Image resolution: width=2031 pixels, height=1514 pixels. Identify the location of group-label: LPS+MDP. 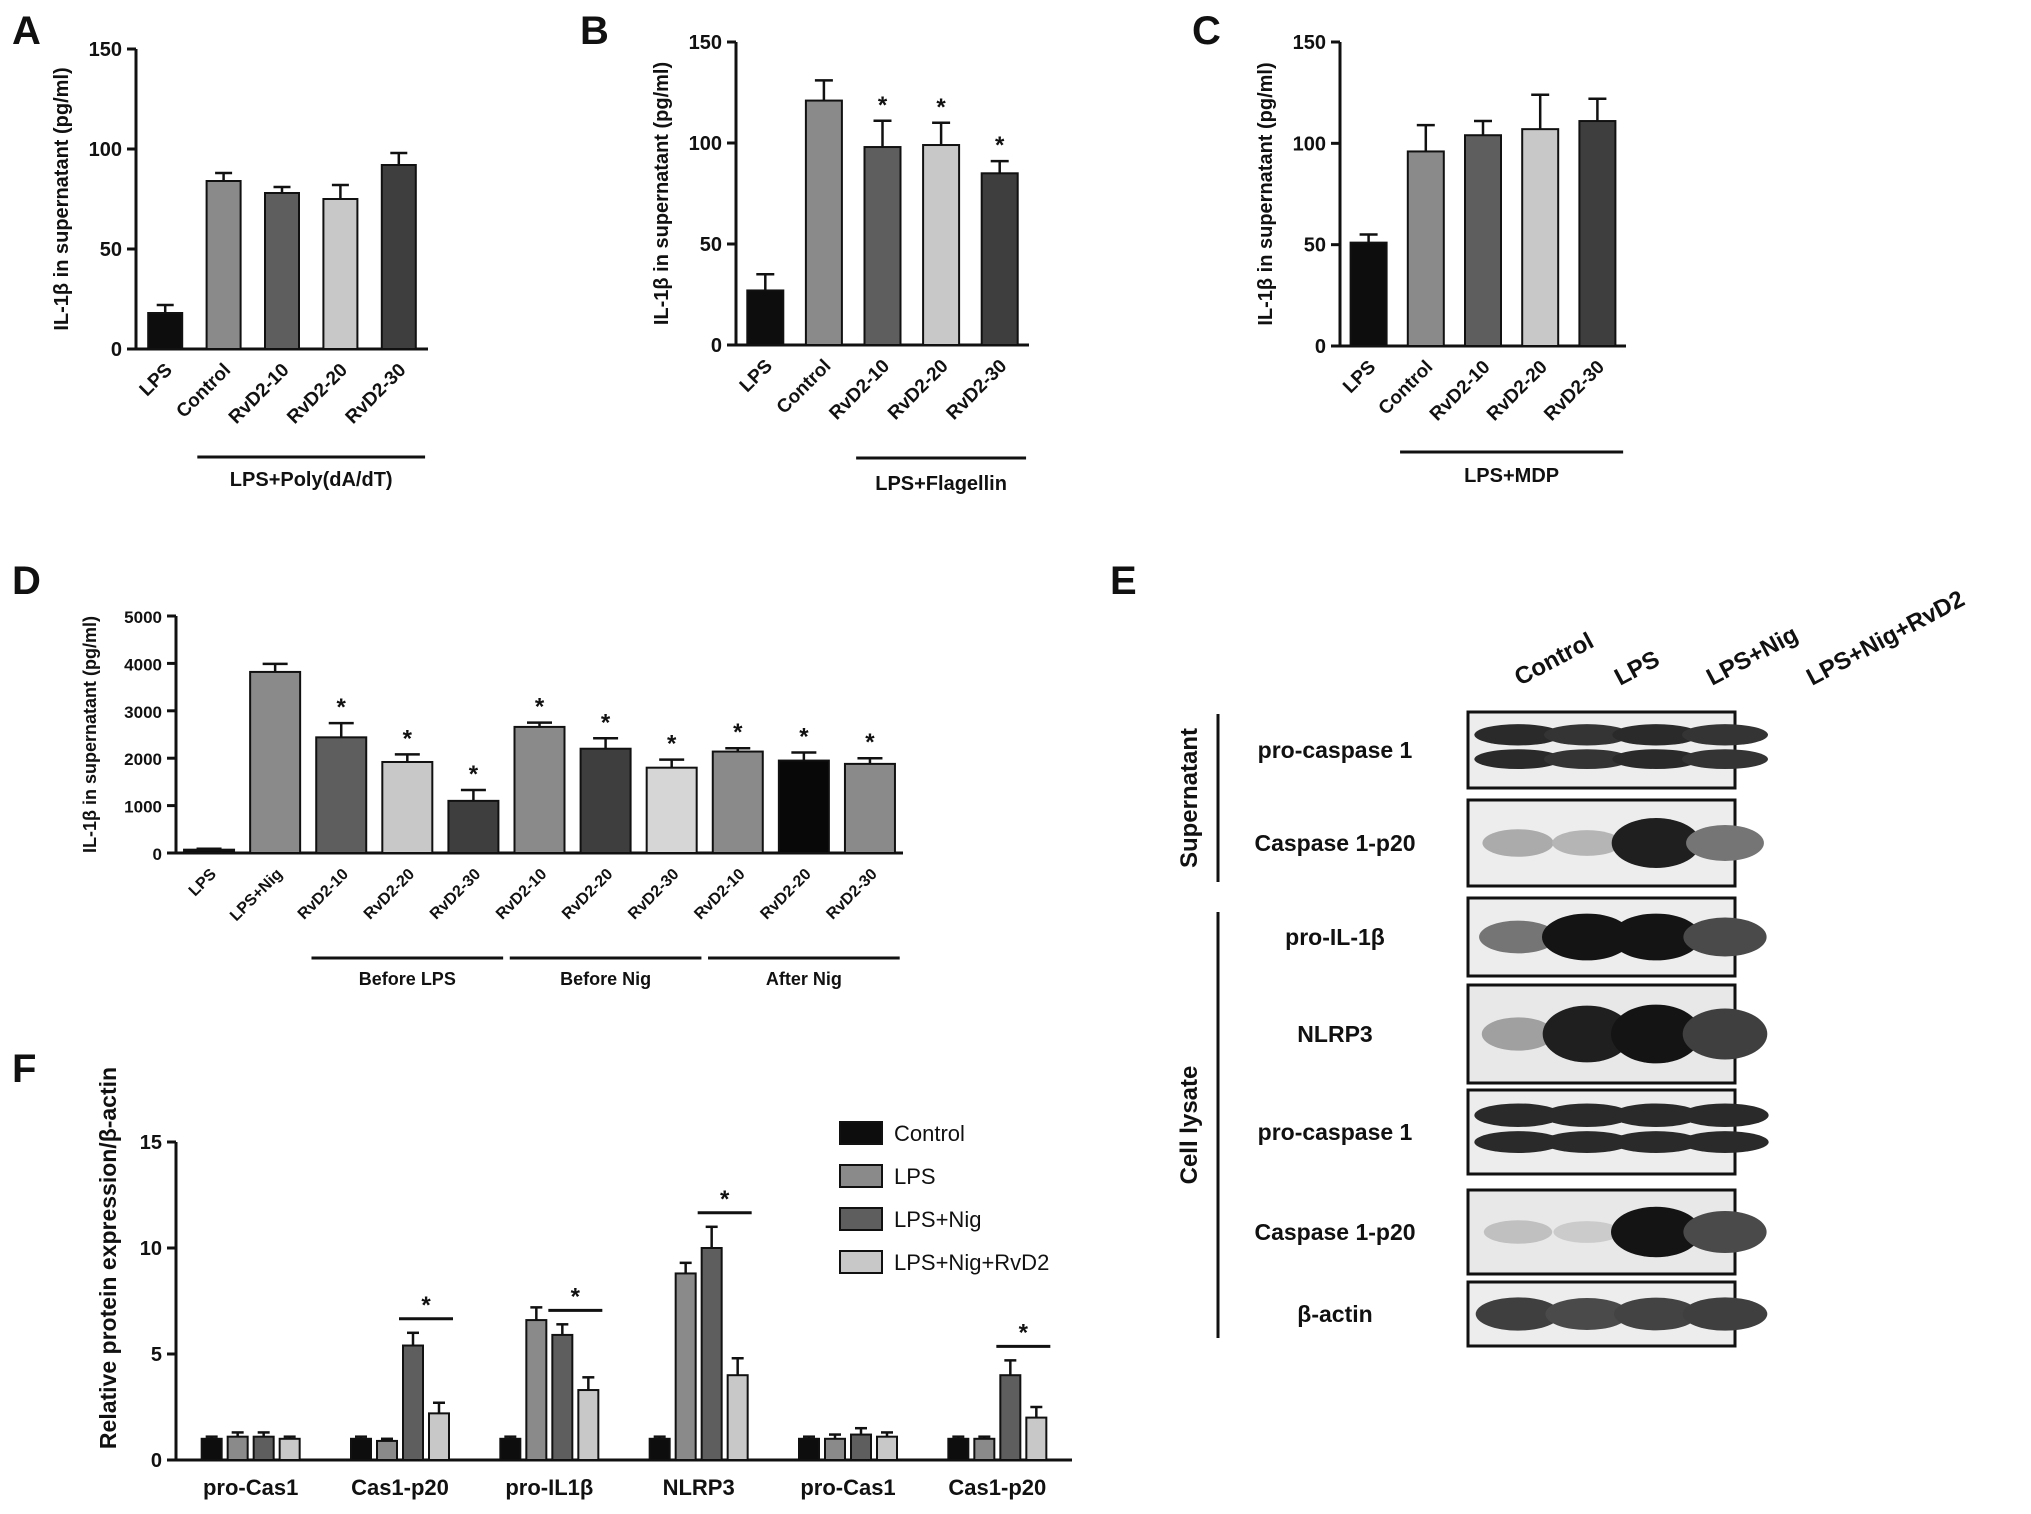
(1511, 476).